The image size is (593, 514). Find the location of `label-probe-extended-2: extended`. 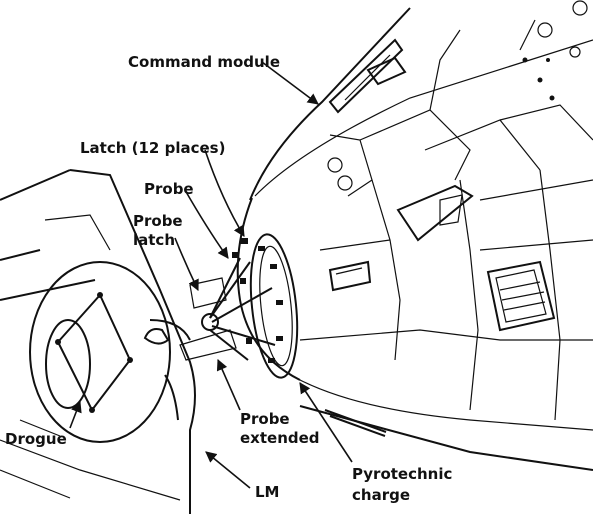

label-probe-extended-2: extended is located at coordinates (280, 438).